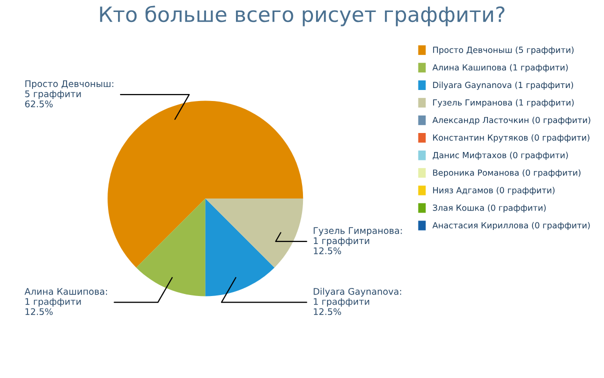 The image size is (604, 378). What do you see at coordinates (503, 86) in the screenshot?
I see `legend-label: Dilyara Gaynanova (1 граффити)` at bounding box center [503, 86].